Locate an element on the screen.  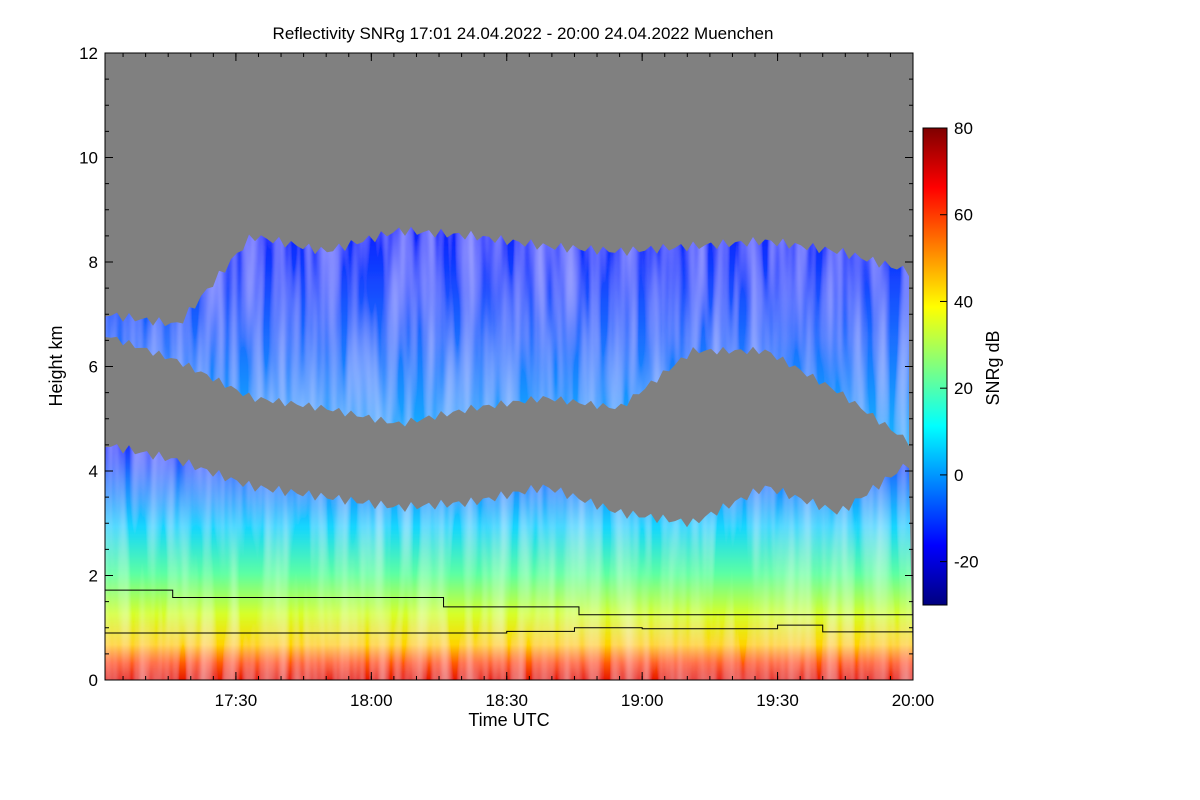
y-tick-label: 12 is located at coordinates (88, 53).